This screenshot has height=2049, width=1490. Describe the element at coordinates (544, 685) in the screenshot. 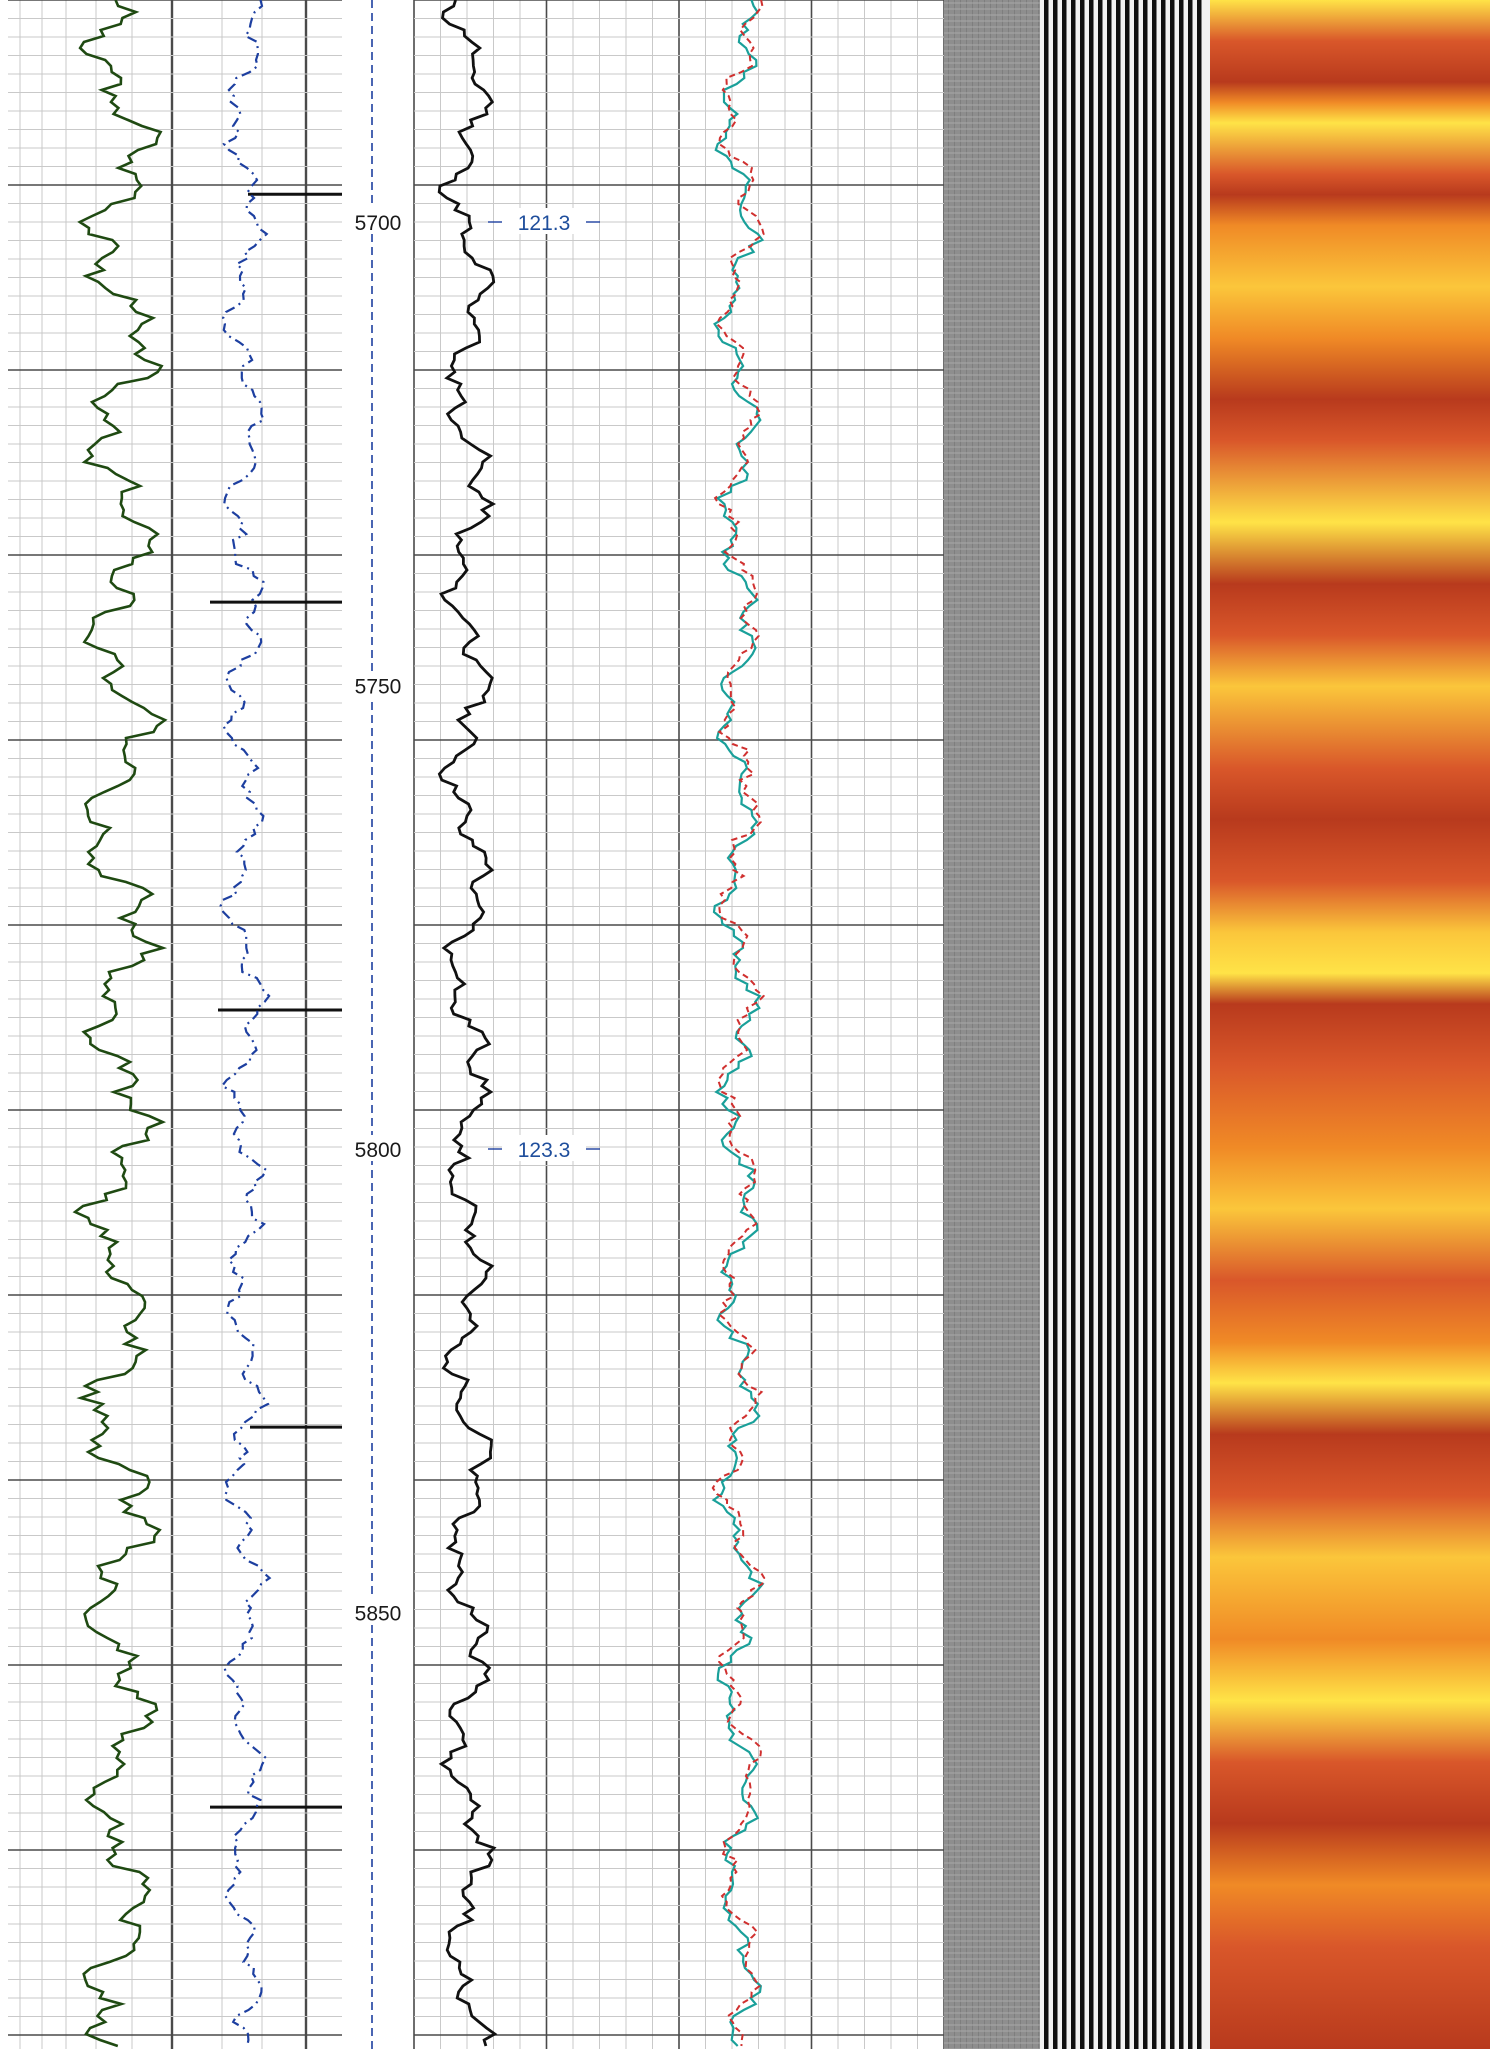

I see `annotation-labels: 121.3 123.3` at that location.